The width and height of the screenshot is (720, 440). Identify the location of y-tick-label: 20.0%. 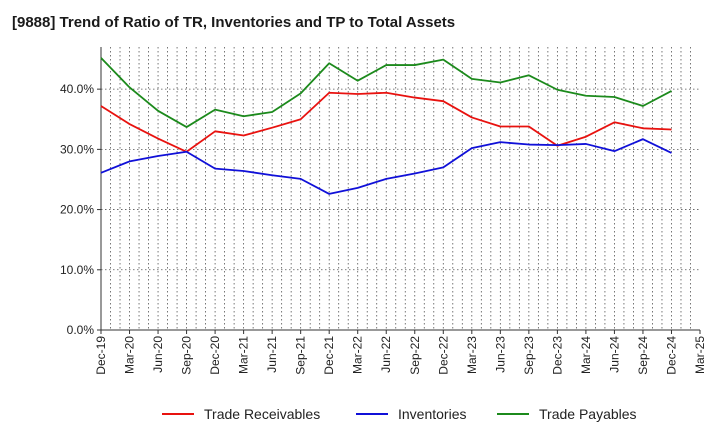
(77, 210).